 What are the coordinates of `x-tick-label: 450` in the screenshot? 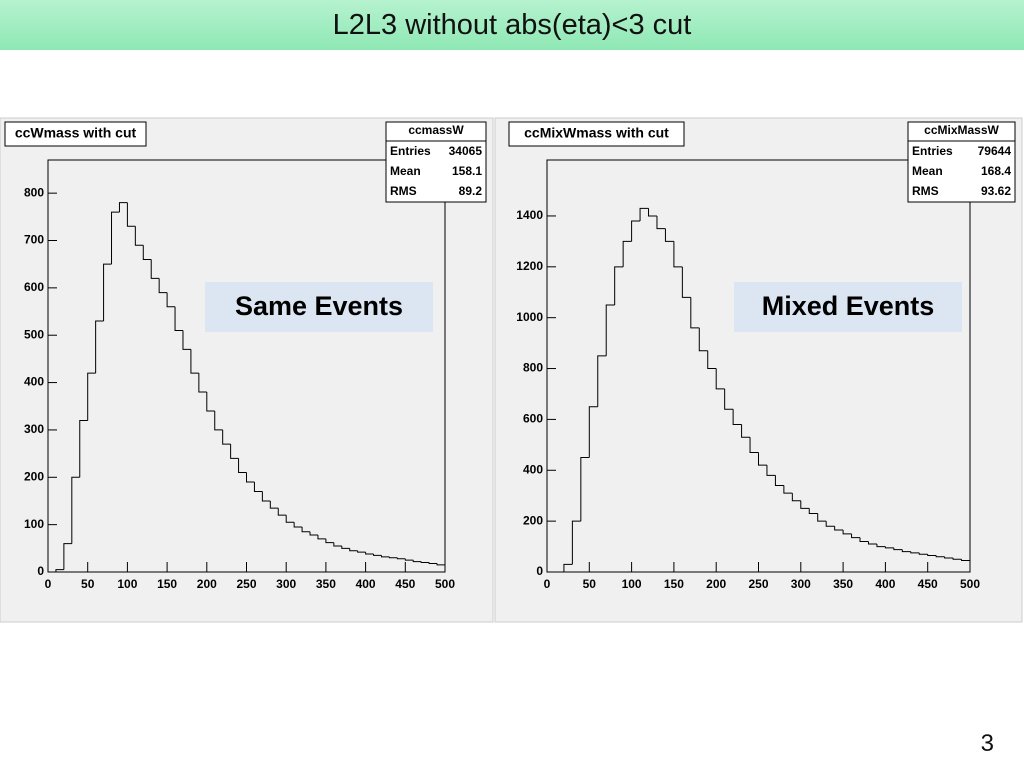 It's located at (928, 584).